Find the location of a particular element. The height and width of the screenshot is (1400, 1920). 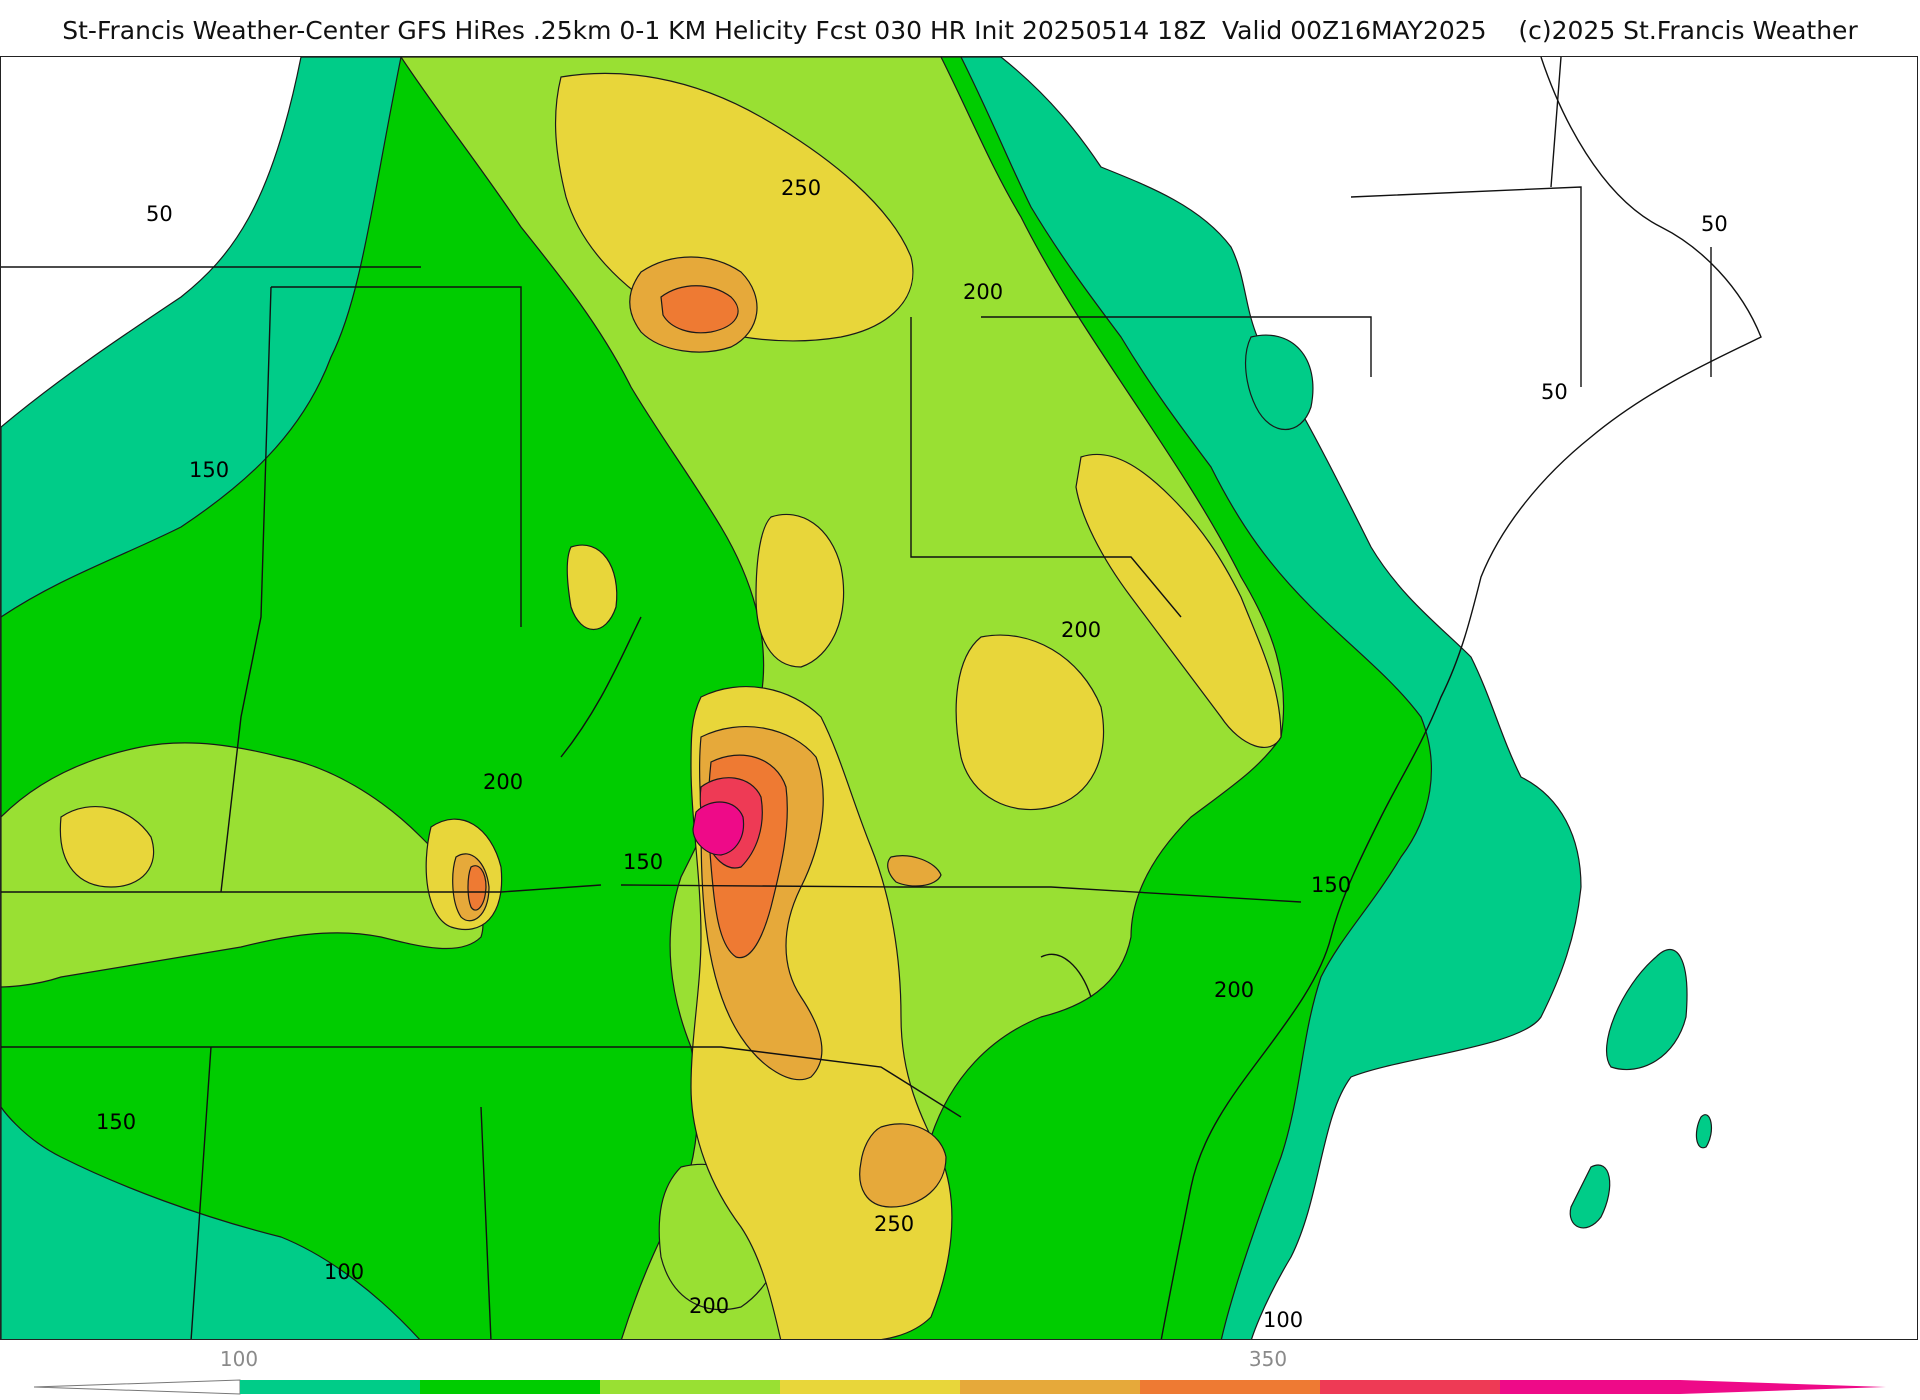

colorbar-tick-label: 100 is located at coordinates (239, 1359).